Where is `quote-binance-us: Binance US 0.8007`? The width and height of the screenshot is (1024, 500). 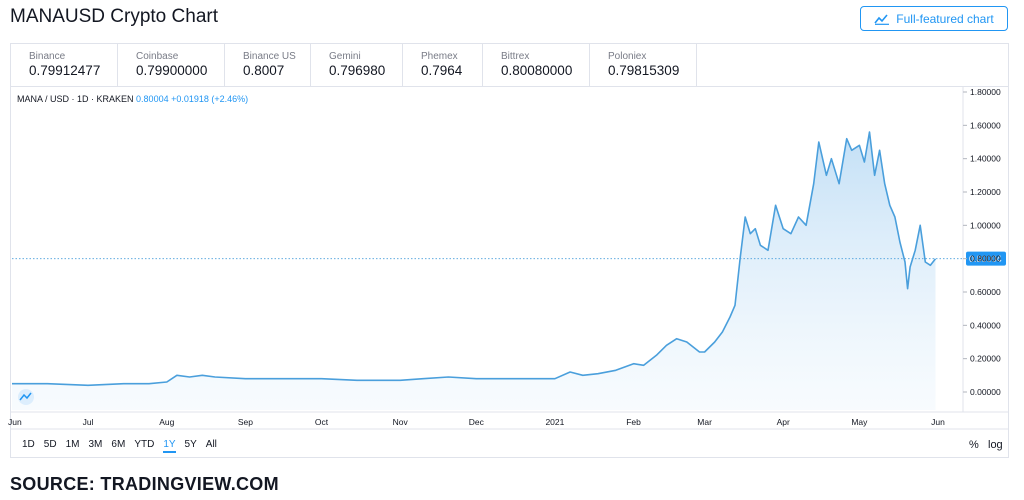
quote-binance-us: Binance US 0.8007 is located at coordinates (268, 65).